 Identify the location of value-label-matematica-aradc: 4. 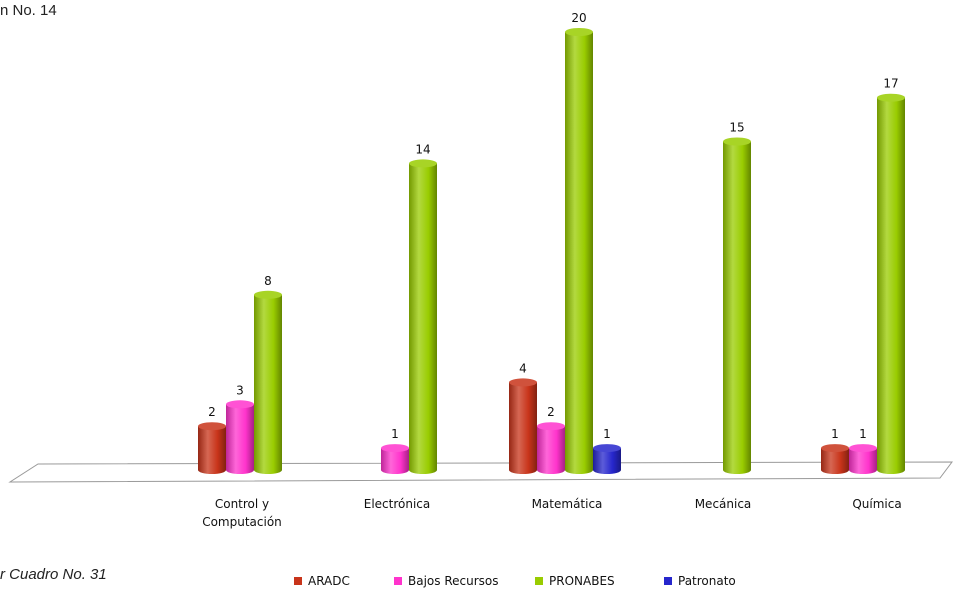
(523, 368).